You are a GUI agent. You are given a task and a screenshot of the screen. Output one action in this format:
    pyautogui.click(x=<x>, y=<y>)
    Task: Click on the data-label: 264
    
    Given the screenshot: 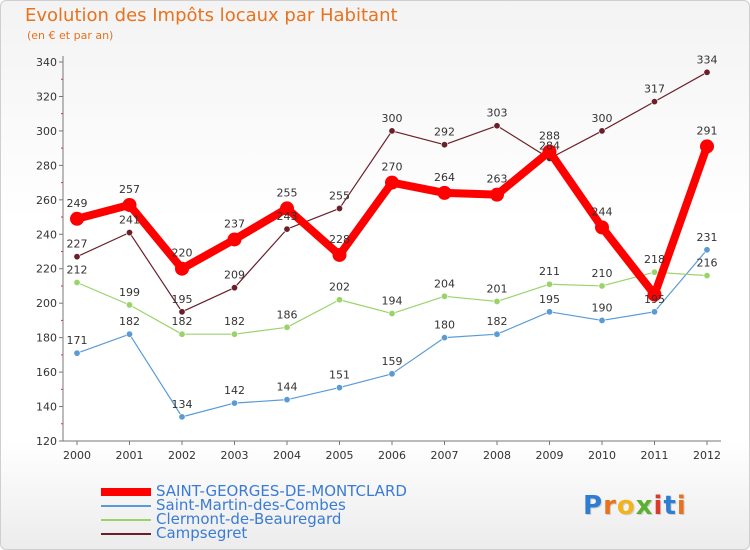 What is the action you would take?
    pyautogui.click(x=444, y=177)
    